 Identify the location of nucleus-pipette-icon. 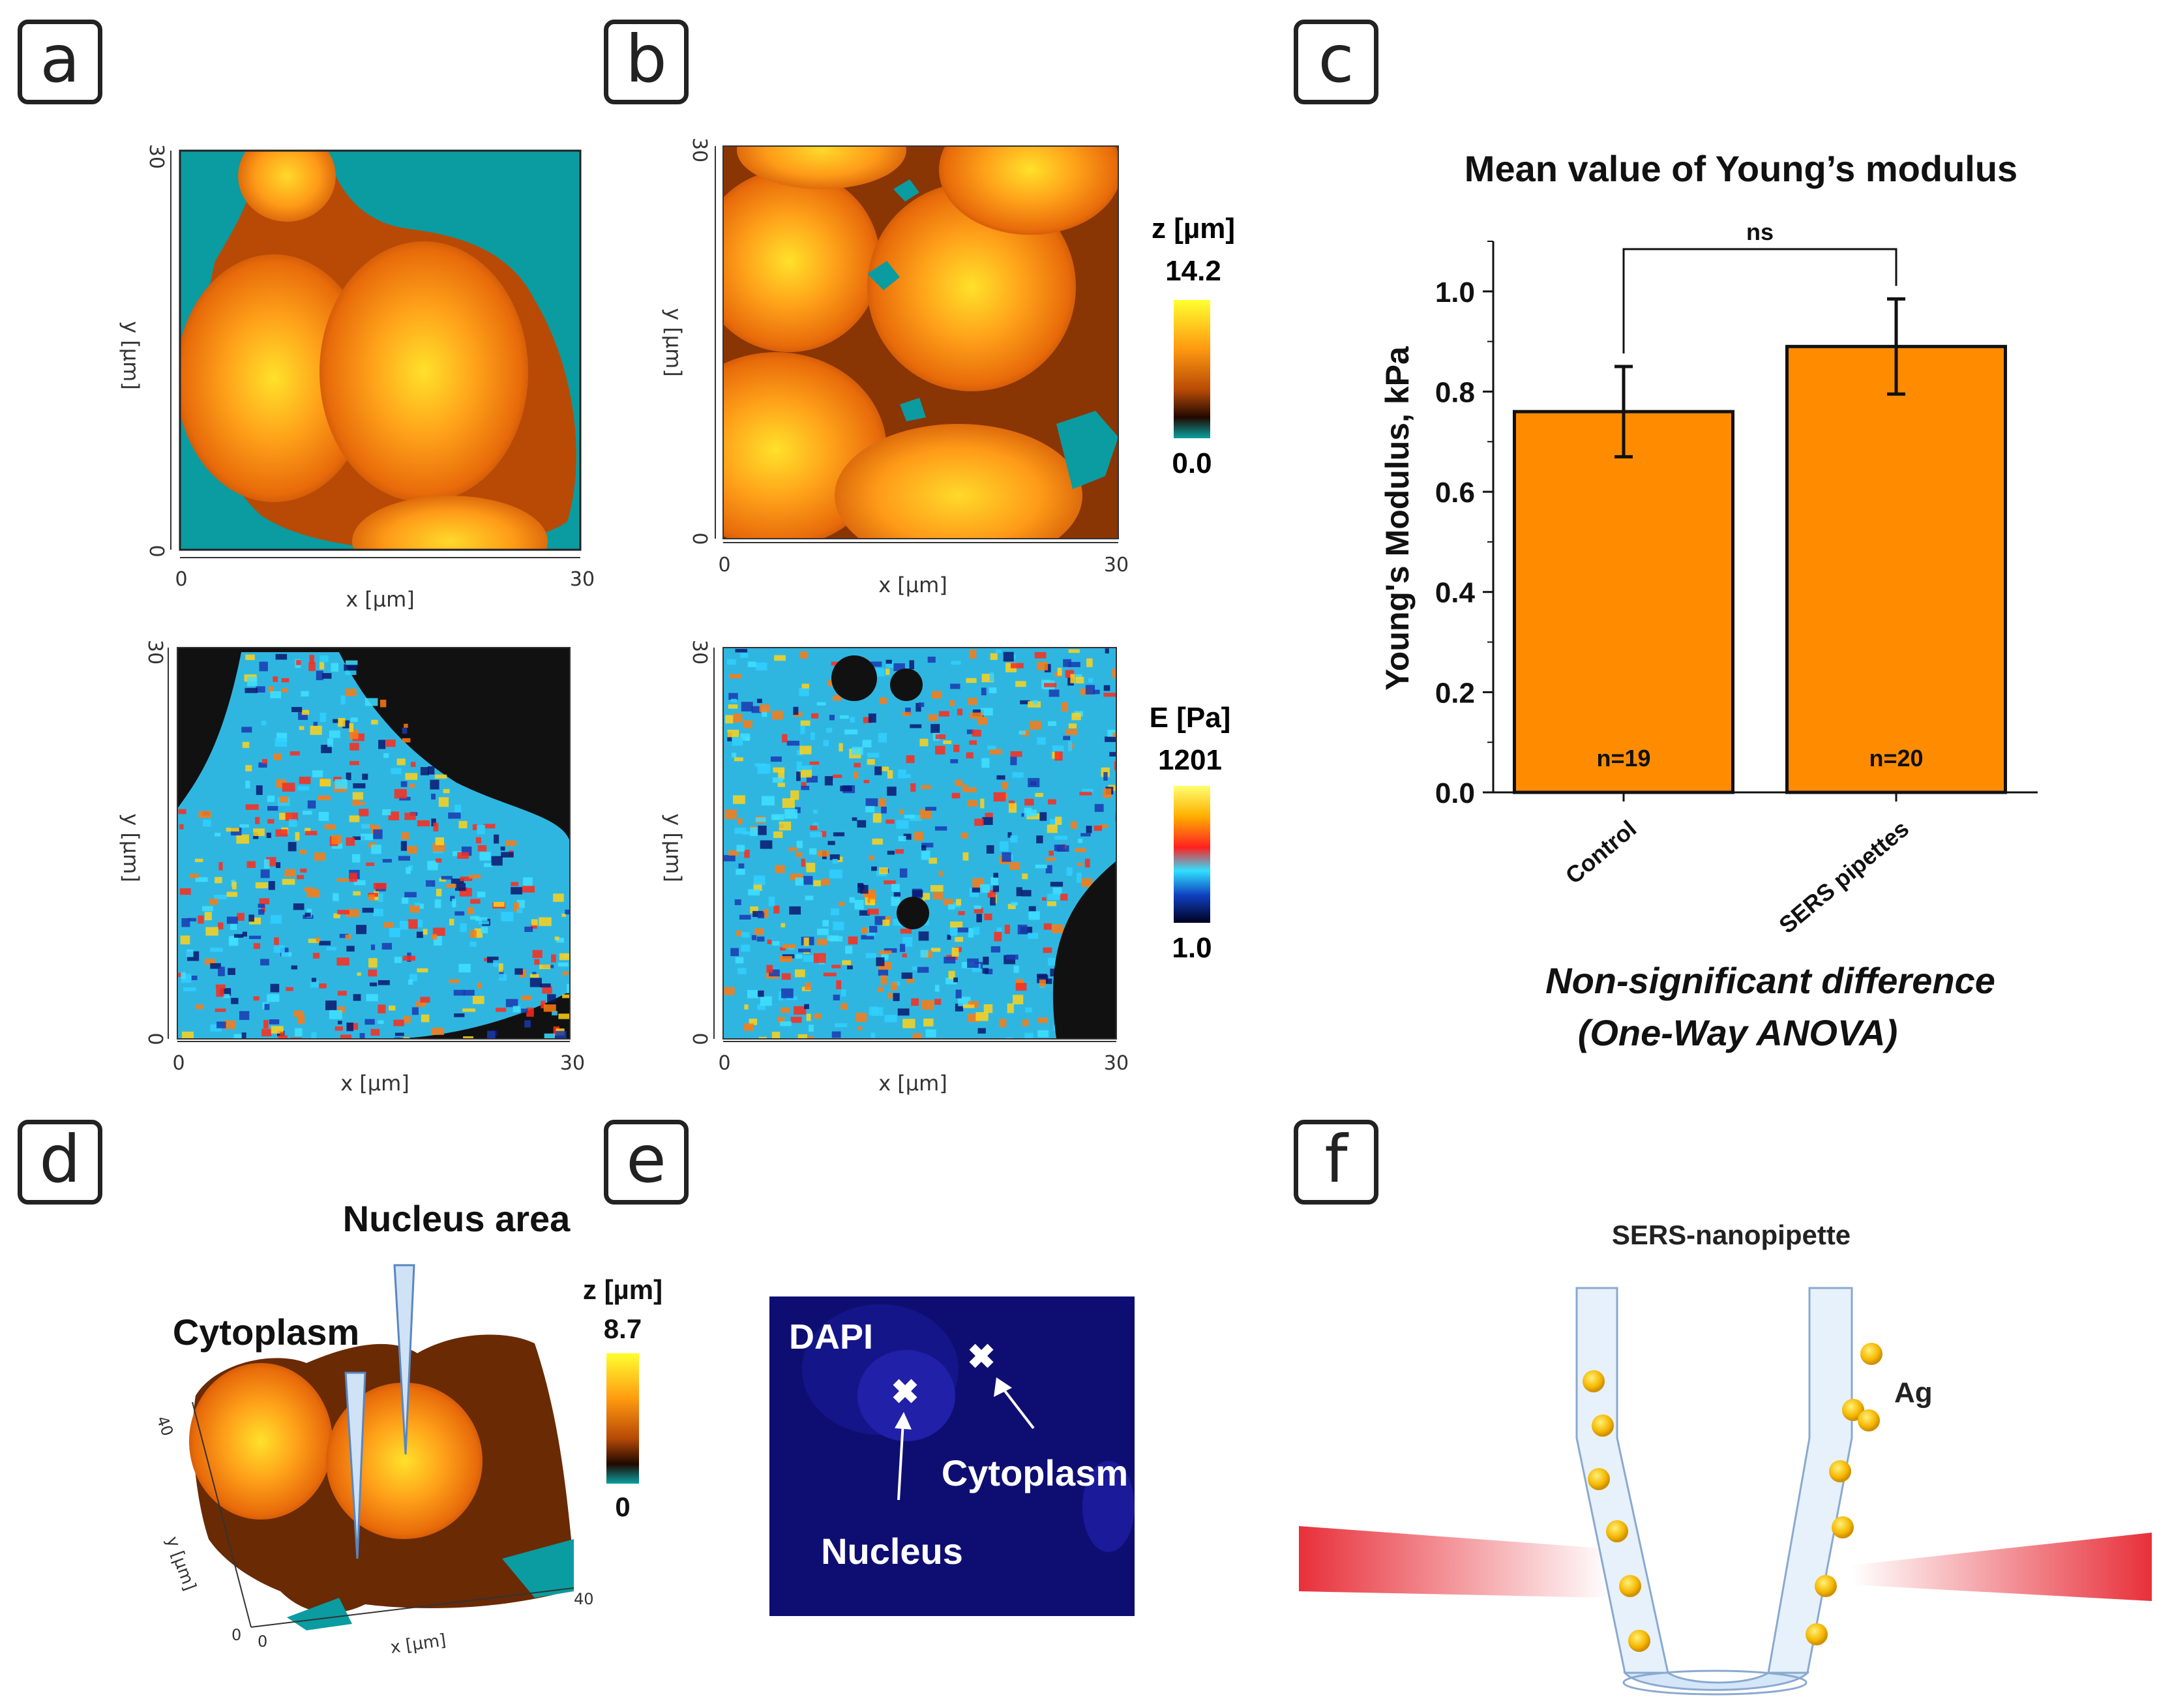
(404, 1359).